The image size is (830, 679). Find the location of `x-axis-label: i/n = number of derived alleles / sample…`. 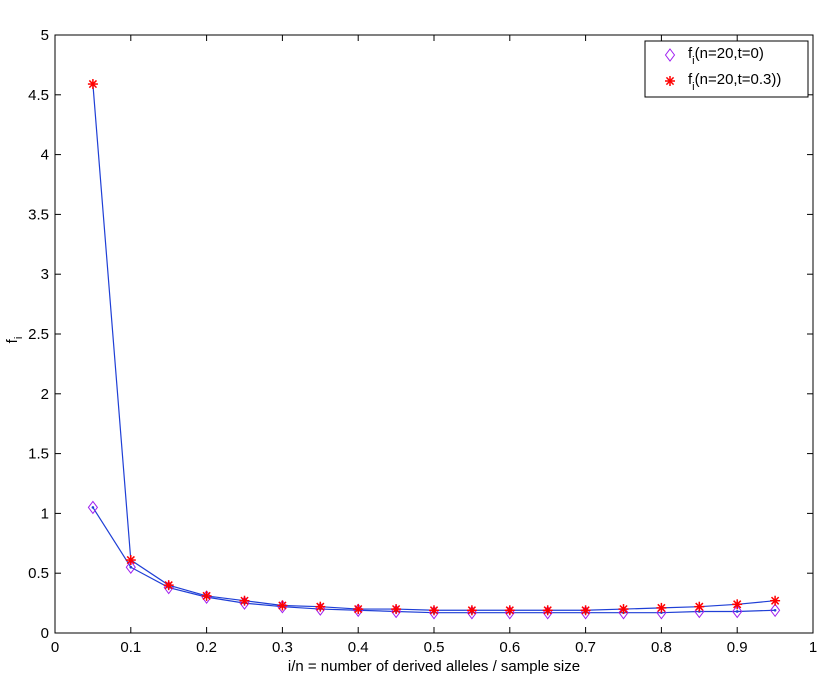

x-axis-label: i/n = number of derived alleles / sample… is located at coordinates (434, 666).